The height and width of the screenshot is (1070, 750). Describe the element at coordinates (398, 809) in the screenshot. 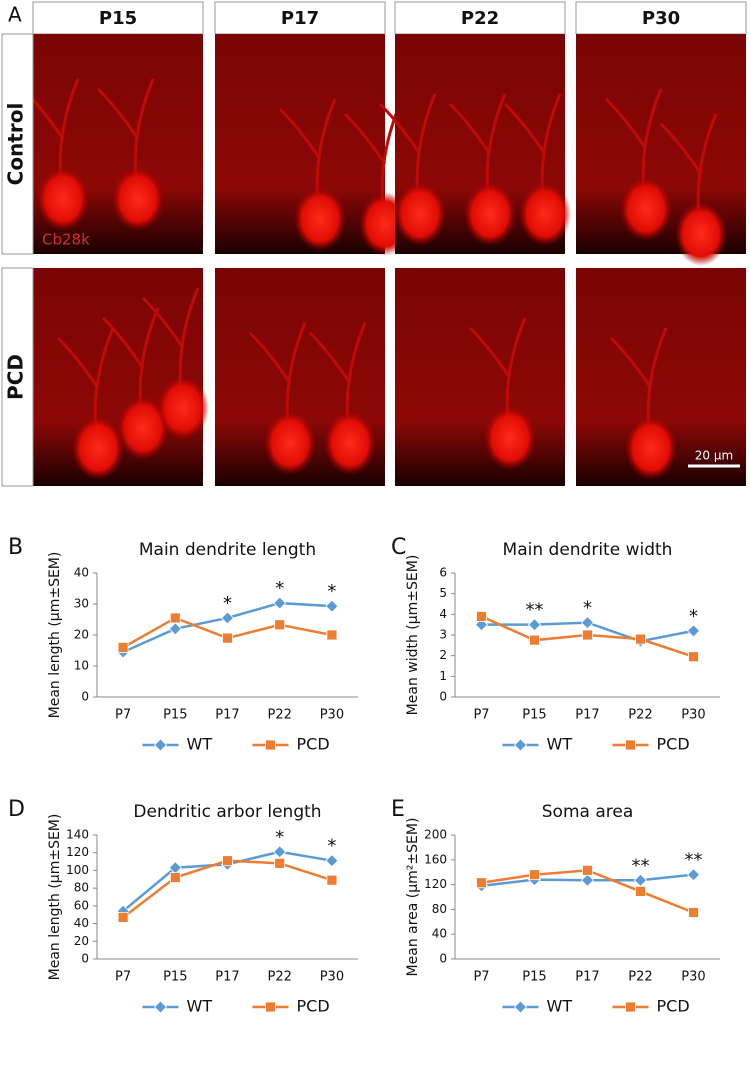

I see `panel-label: E` at that location.